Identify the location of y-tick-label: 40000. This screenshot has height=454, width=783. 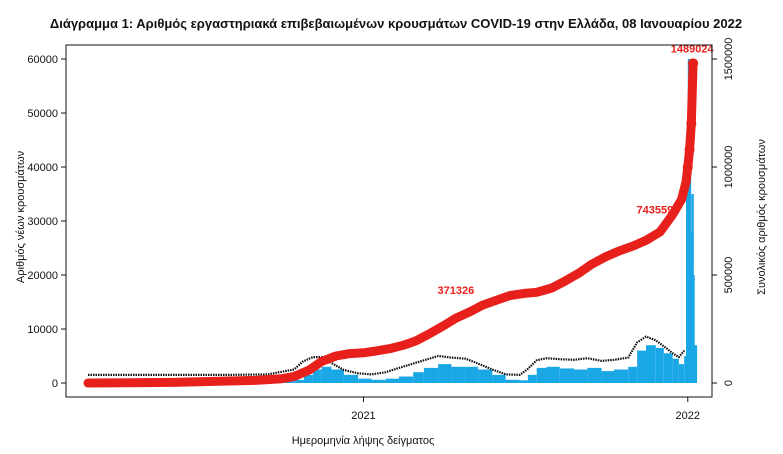
(42, 168).